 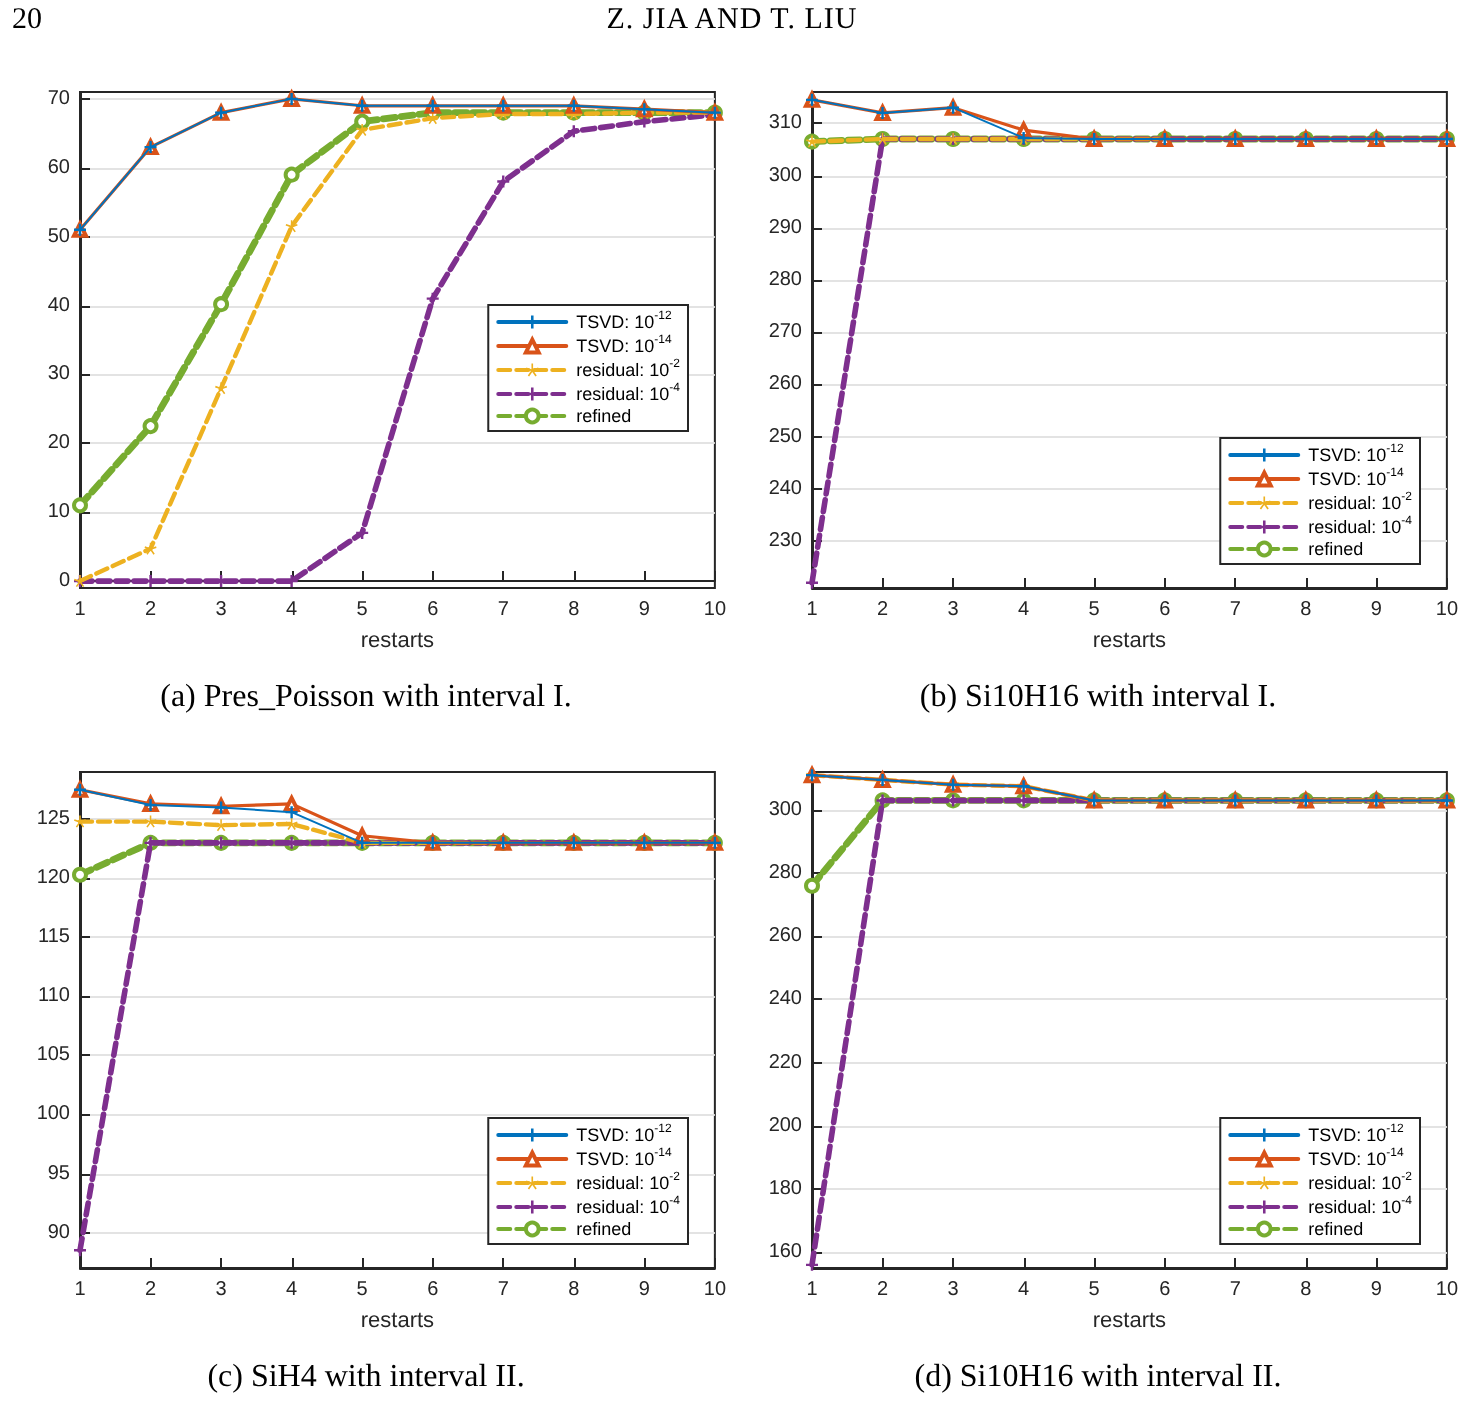 I want to click on y-tick-label: 105, so click(x=53, y=1055).